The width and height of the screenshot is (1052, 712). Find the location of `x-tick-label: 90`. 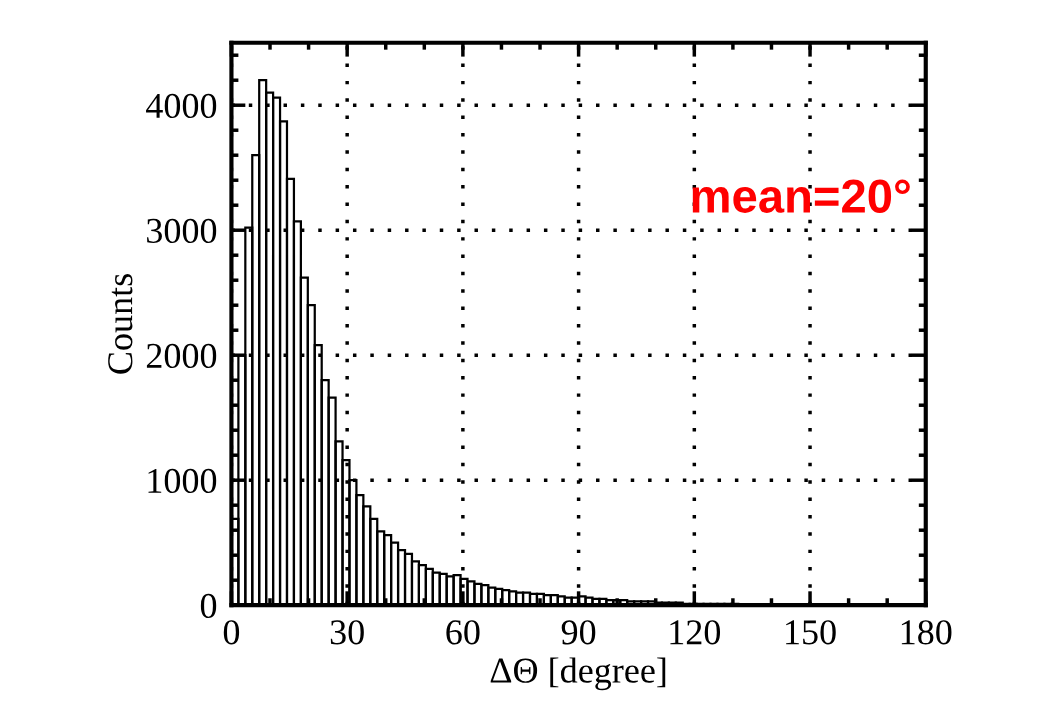

x-tick-label: 90 is located at coordinates (578, 632).